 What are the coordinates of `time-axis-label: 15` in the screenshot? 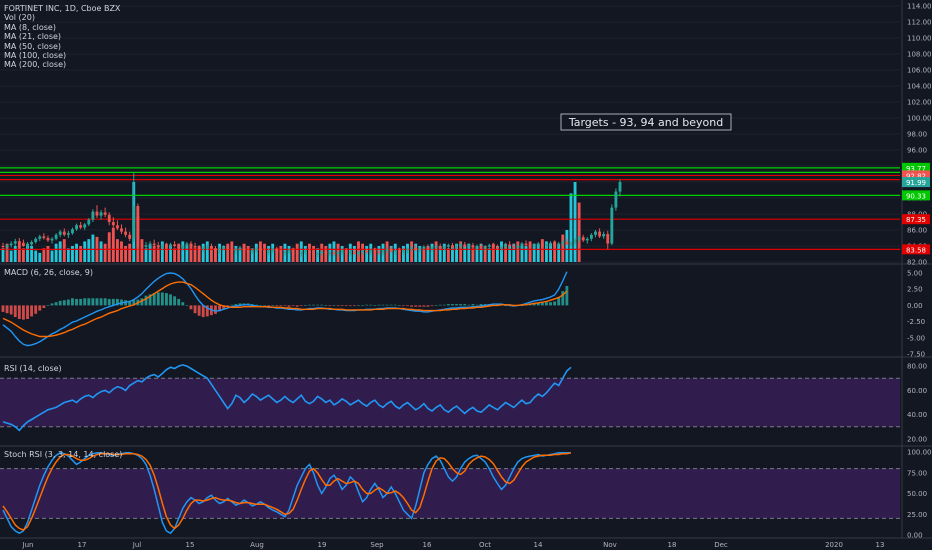 It's located at (190, 545).